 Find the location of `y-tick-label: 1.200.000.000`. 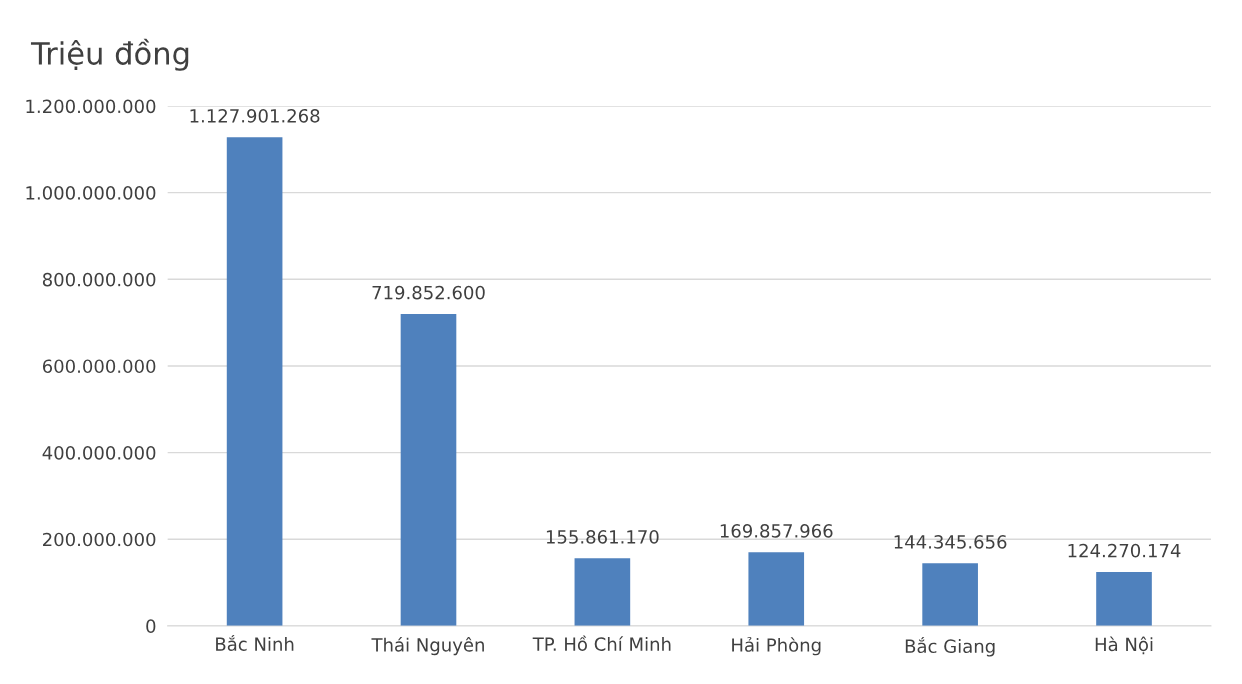

y-tick-label: 1.200.000.000 is located at coordinates (91, 106).